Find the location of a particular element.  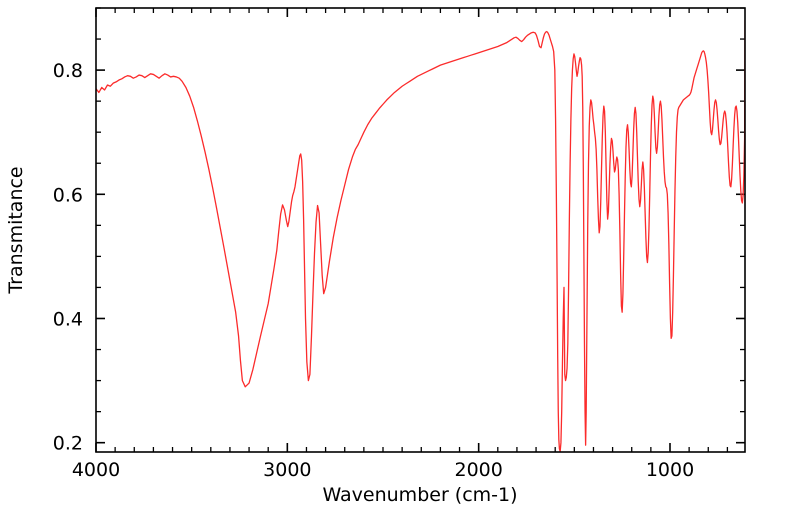

x-tick-label: 2000 is located at coordinates (478, 470).